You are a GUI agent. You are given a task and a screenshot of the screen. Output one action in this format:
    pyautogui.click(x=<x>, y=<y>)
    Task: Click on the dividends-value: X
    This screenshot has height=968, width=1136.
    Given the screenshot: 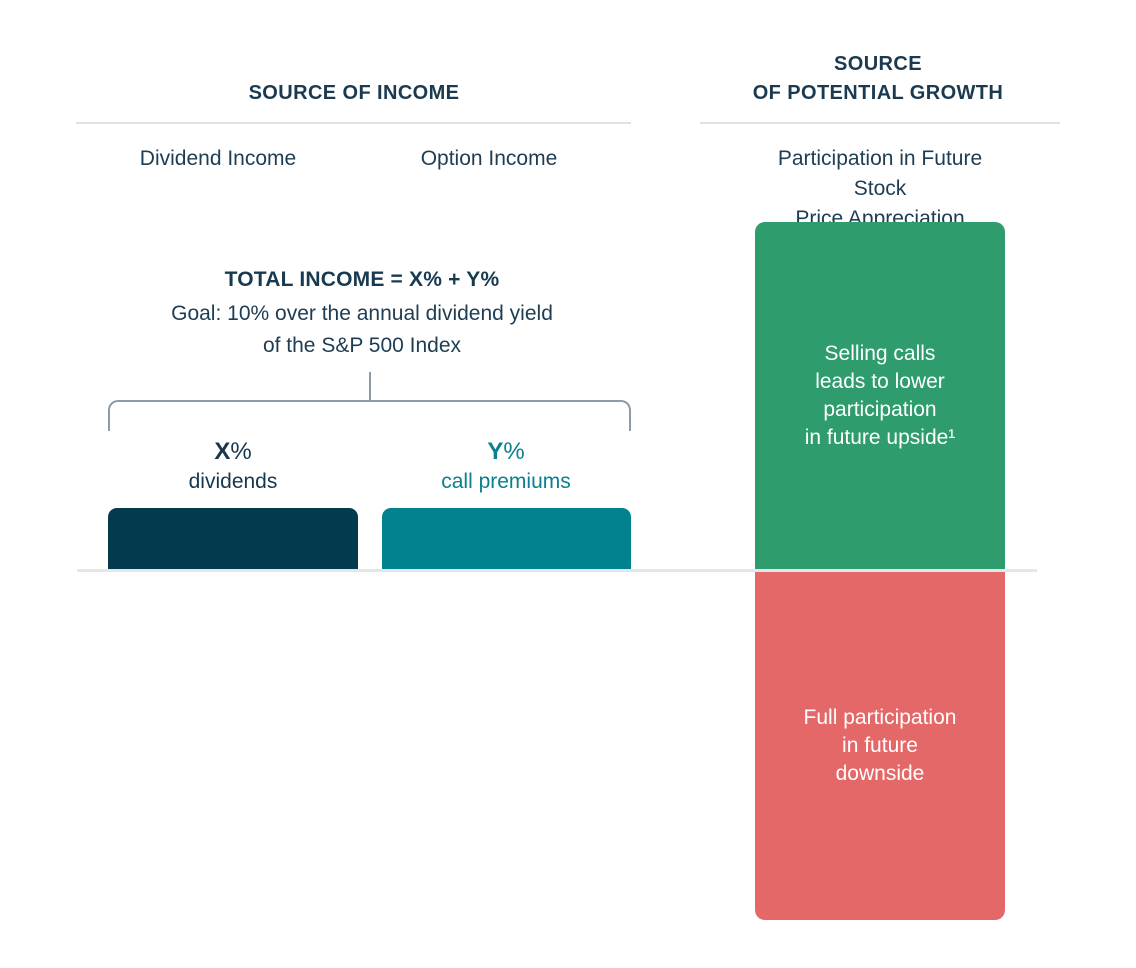 What is the action you would take?
    pyautogui.click(x=222, y=451)
    